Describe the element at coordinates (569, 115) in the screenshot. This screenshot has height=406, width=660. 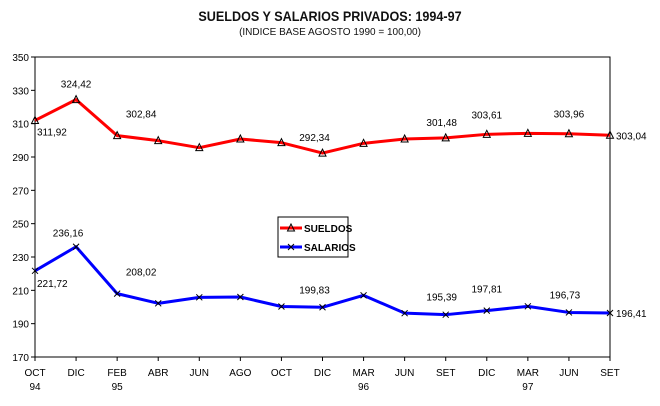
I see `data-label: 303,96` at that location.